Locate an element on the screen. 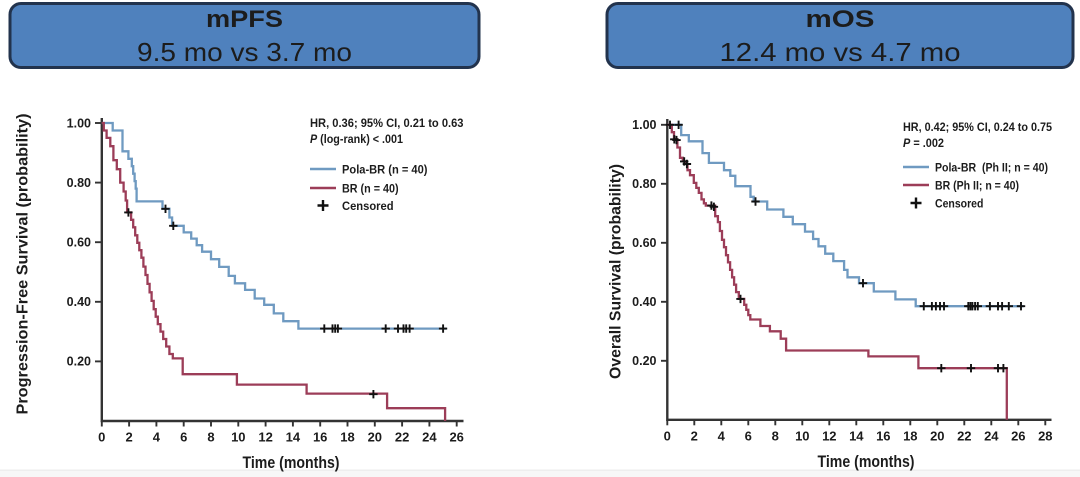  svg-text: mPFS is located at coordinates (244, 19).